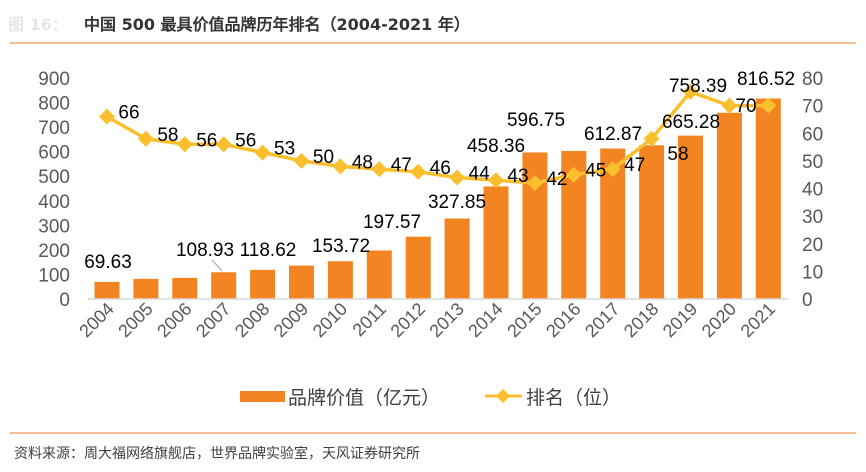  What do you see at coordinates (768, 105) in the screenshot?
I see `rank-marker-2021` at bounding box center [768, 105].